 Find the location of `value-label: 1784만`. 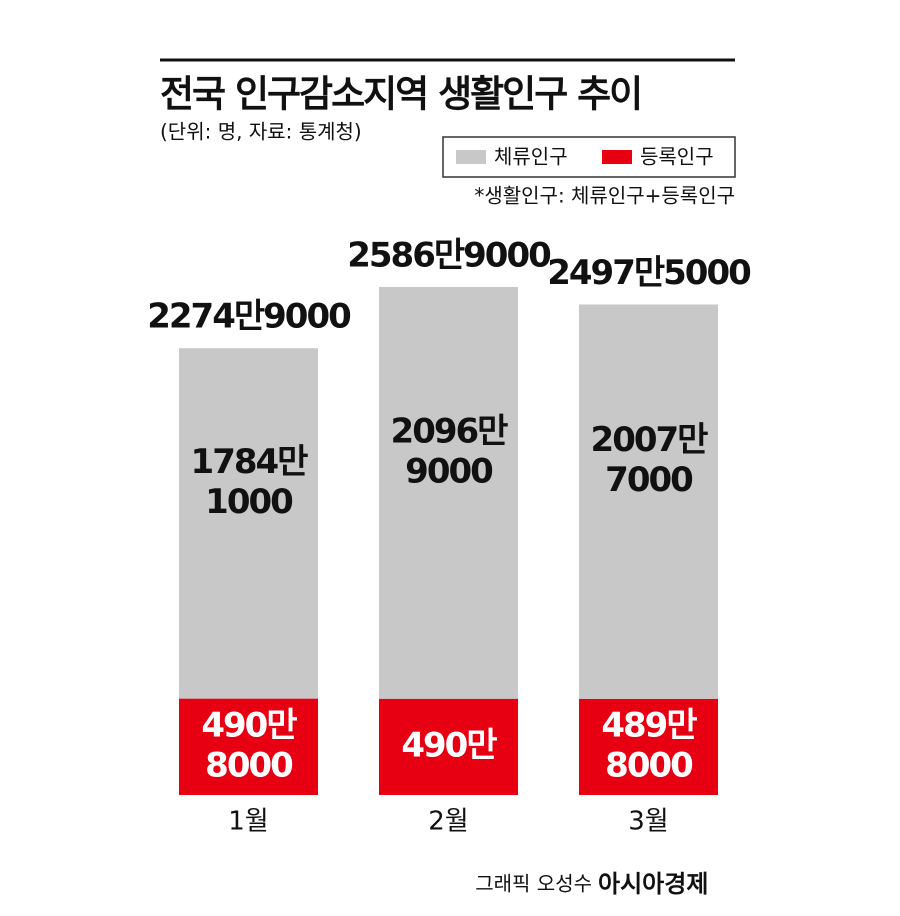

value-label: 1784만 is located at coordinates (250, 462).